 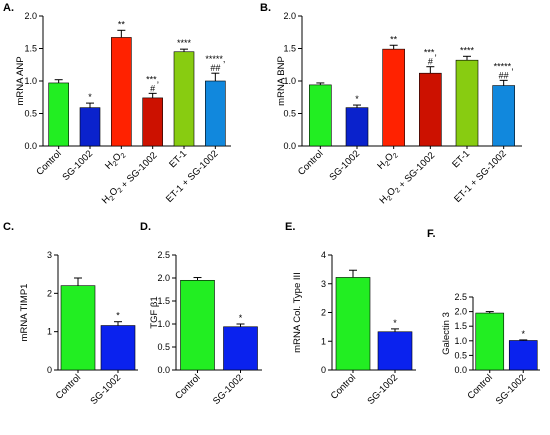 I want to click on significance-marker: ****, so click(x=467, y=50).